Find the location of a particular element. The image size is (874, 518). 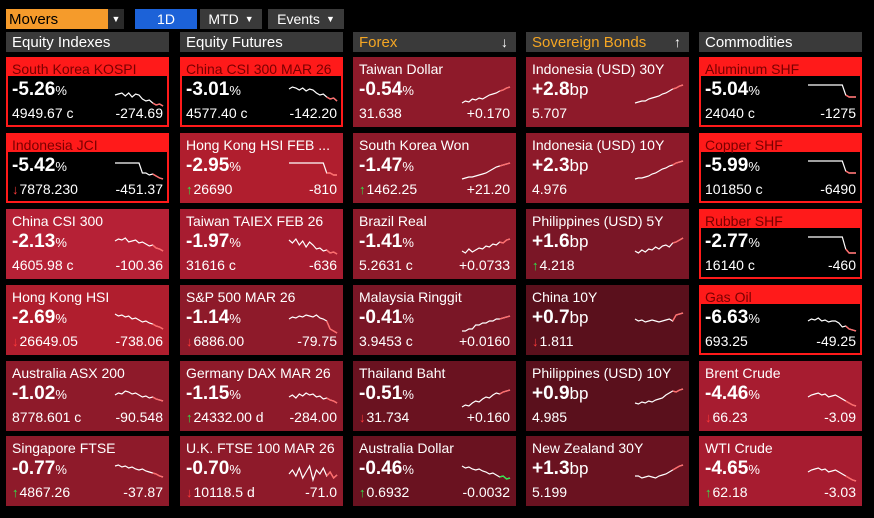

mover-tile: Thailand Baht -0.51% ↓31.734 +0.160 is located at coordinates (434, 396).